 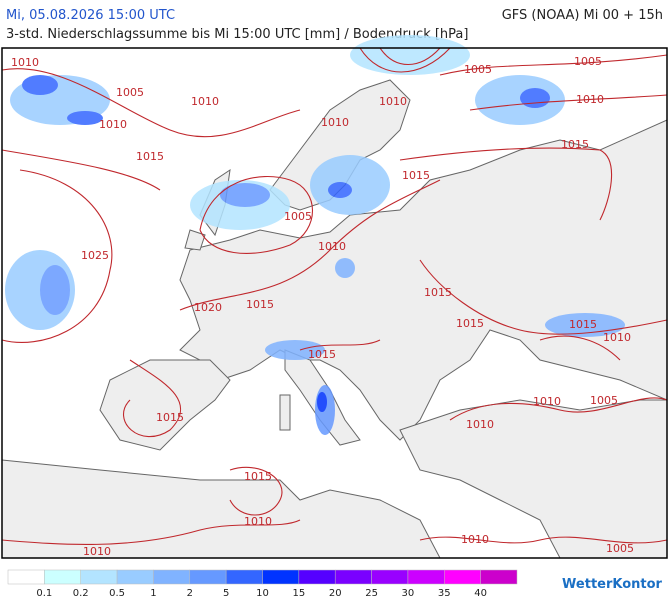 I want to click on isobar-label: 1020, so click(x=208, y=307).